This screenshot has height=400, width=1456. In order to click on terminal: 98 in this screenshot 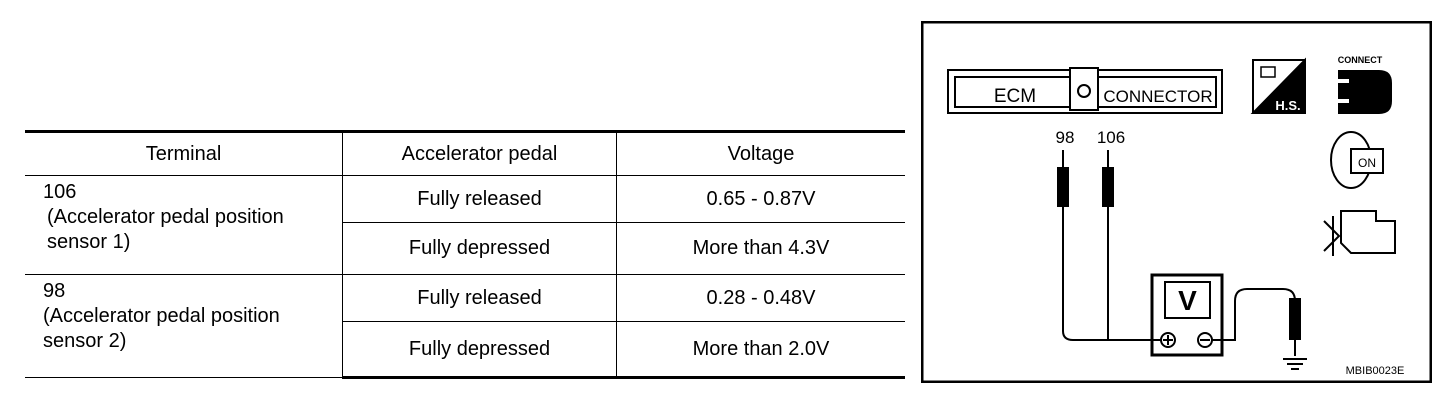, I will do `click(54, 291)`.